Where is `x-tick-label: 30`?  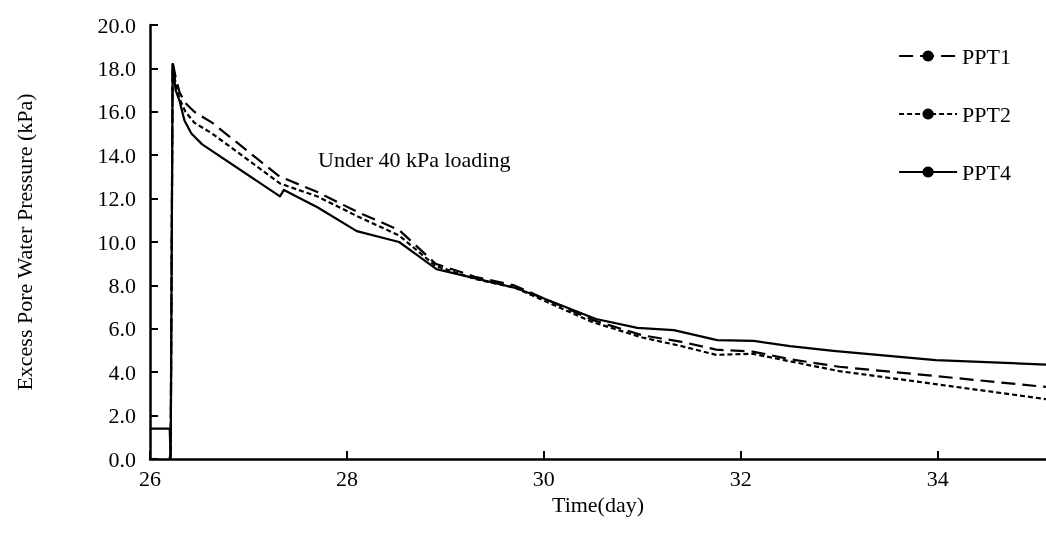
x-tick-label: 30 is located at coordinates (543, 478).